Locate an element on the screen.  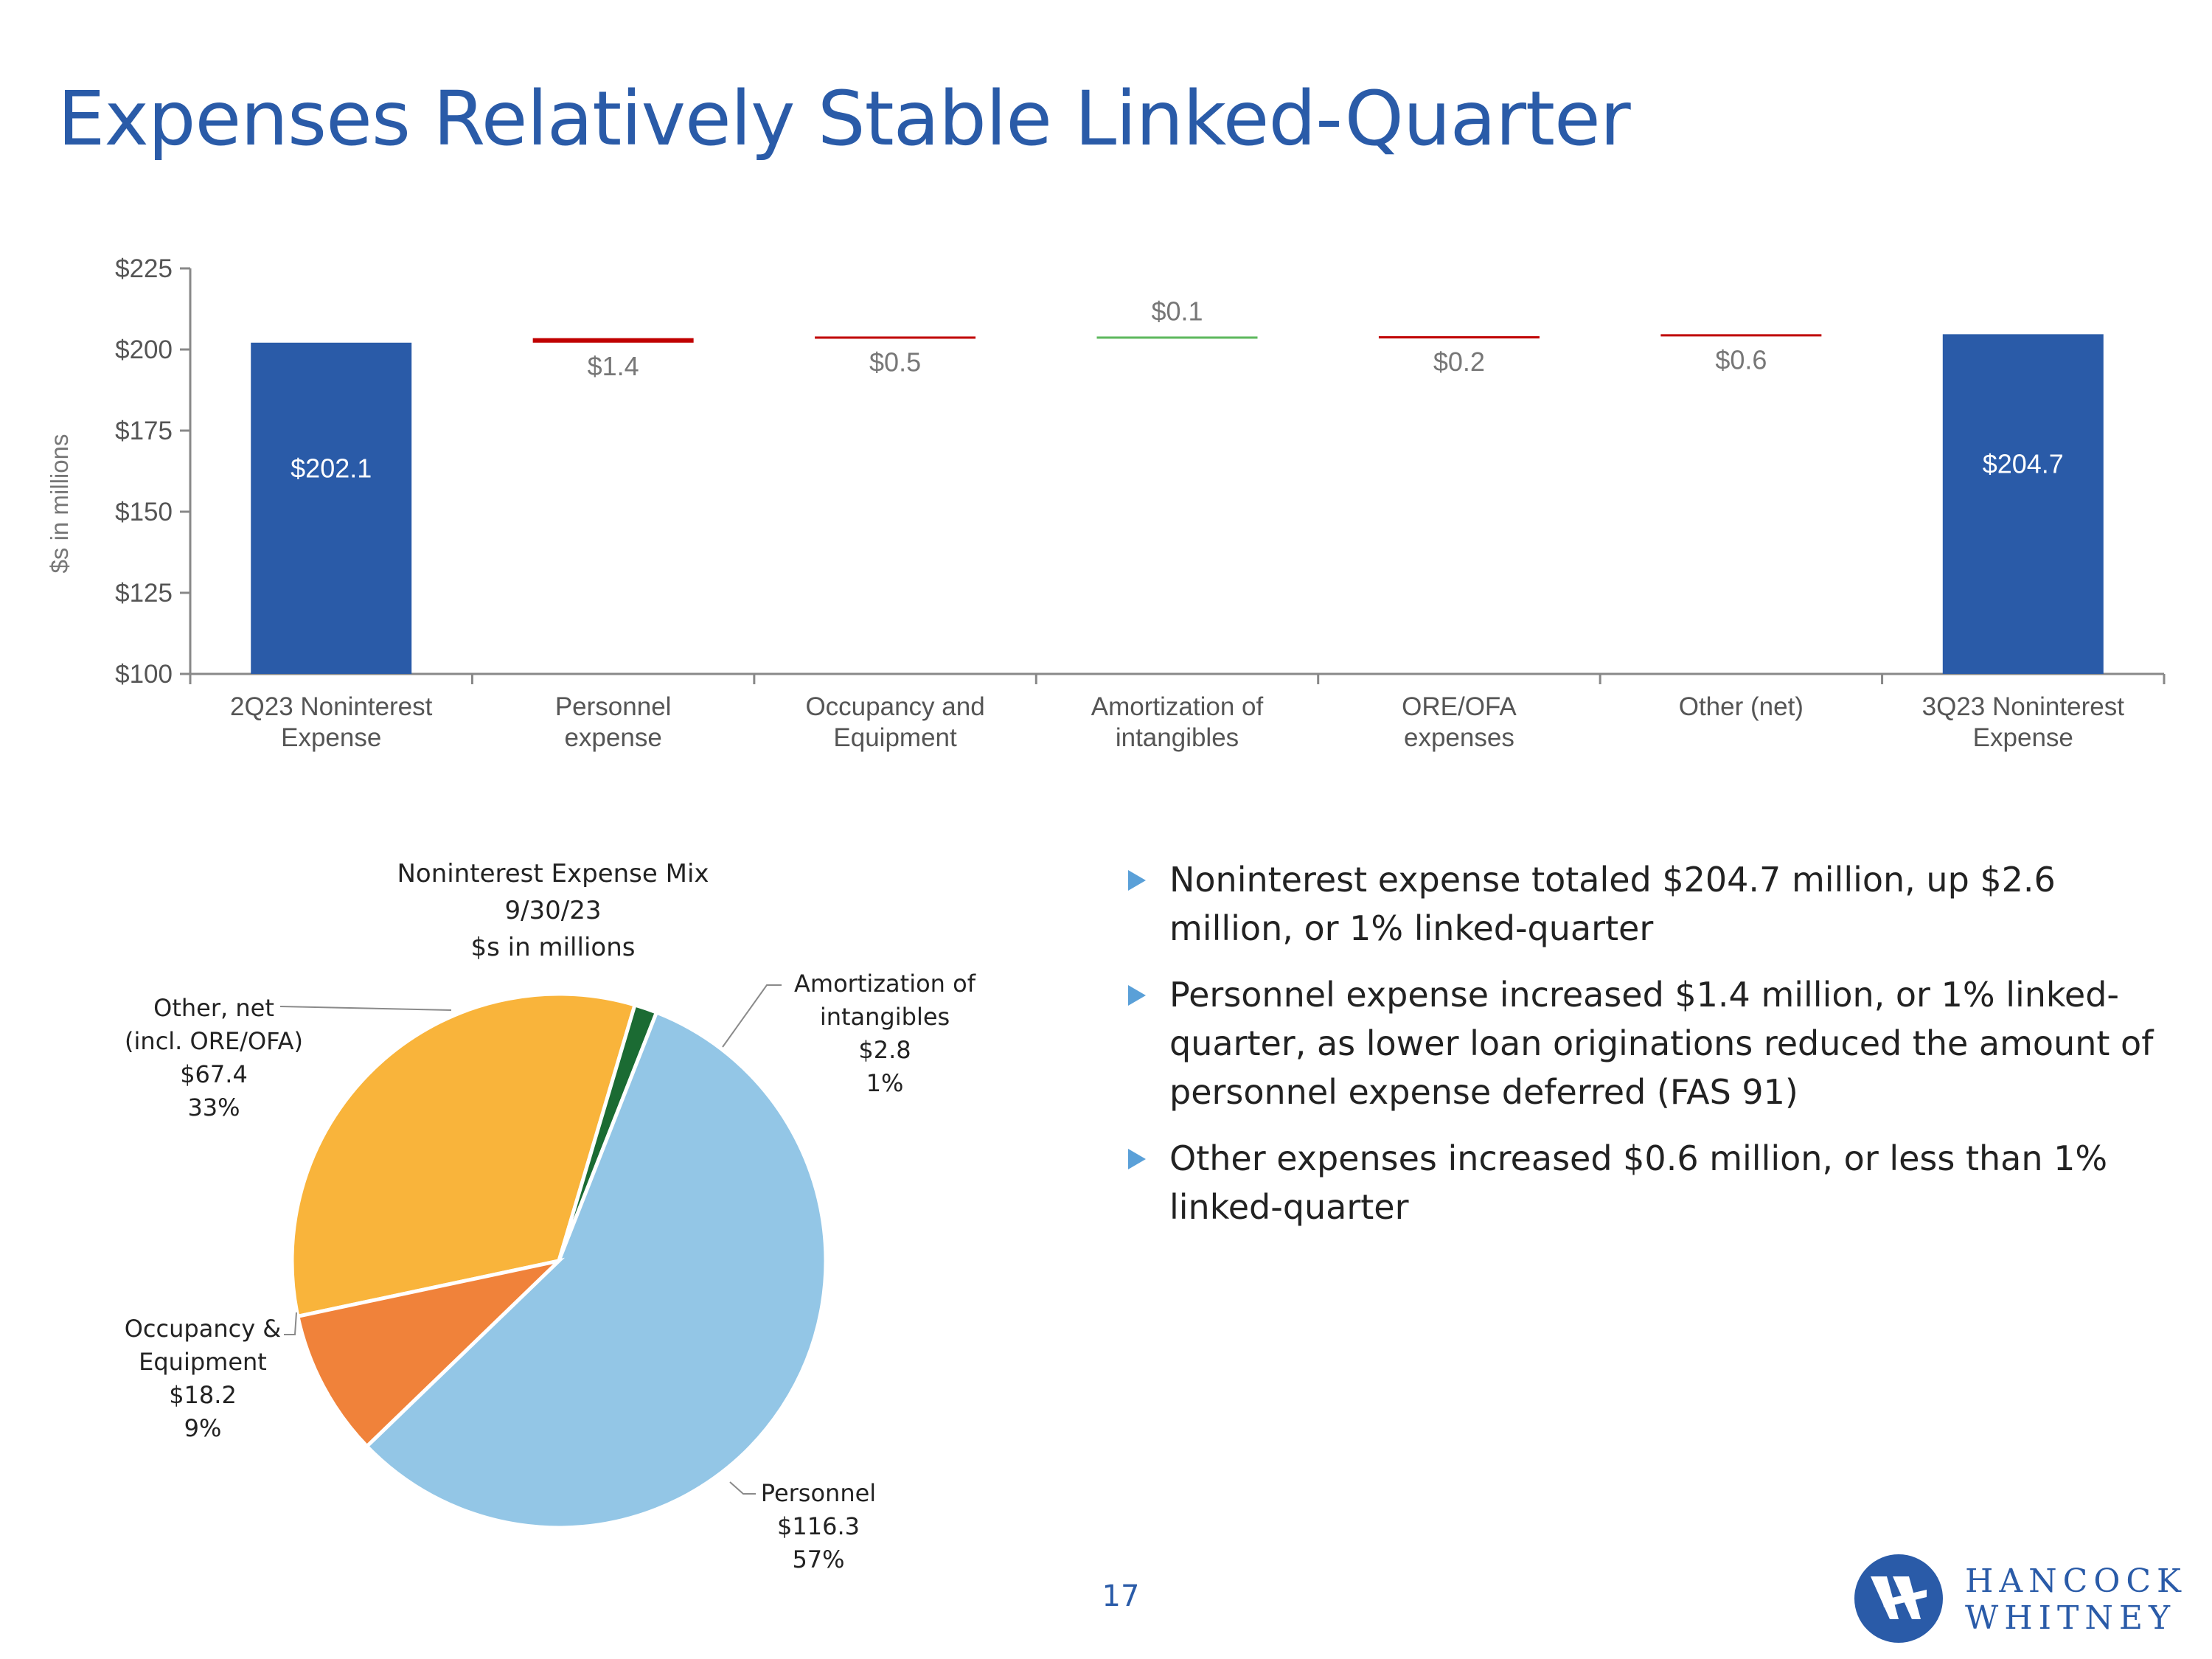
pie-label-line: 33% is located at coordinates (213, 1107).